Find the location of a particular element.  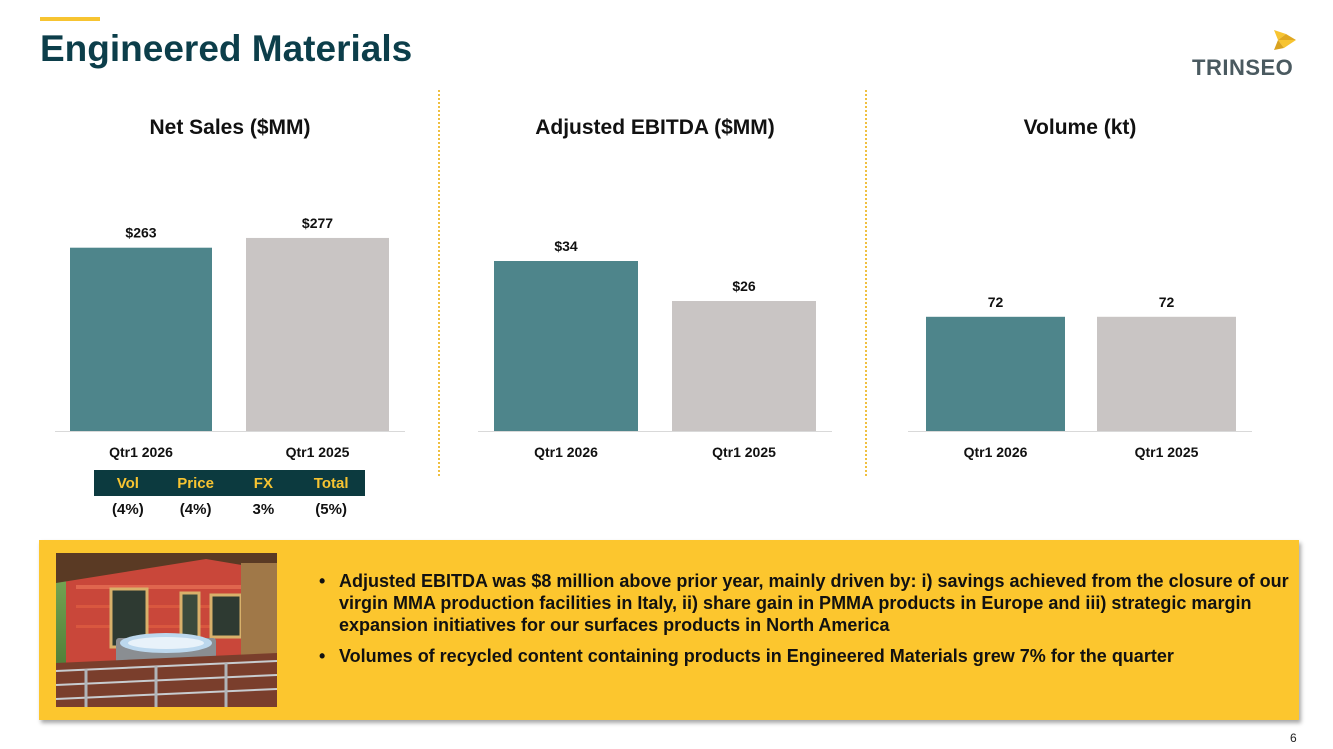

page-title: Engineered Materials is located at coordinates (226, 48).